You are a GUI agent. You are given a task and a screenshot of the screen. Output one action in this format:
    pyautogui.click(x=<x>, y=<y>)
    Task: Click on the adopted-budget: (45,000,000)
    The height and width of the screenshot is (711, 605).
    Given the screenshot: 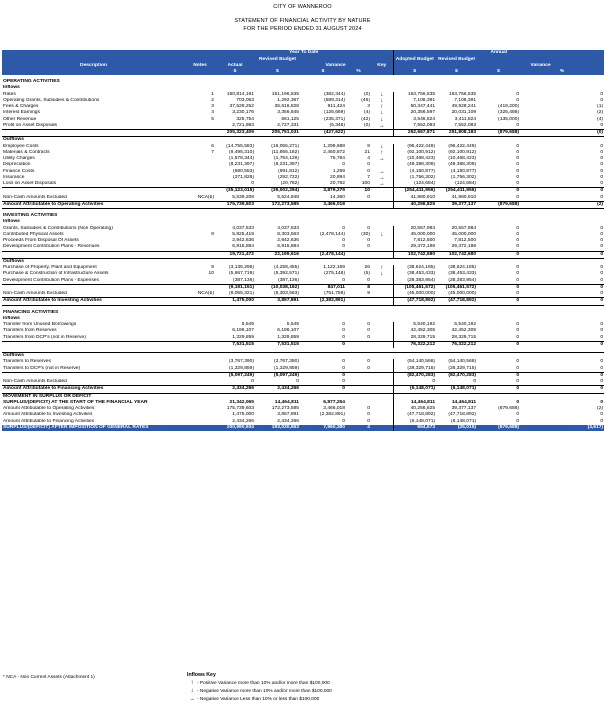 What is the action you would take?
    pyautogui.click(x=414, y=294)
    